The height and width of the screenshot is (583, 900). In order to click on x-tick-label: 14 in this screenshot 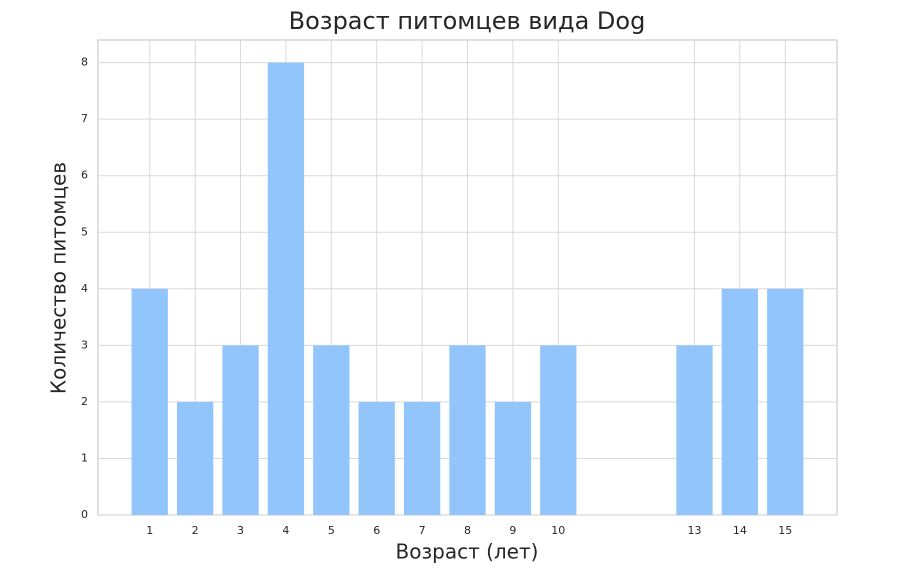, I will do `click(740, 530)`.